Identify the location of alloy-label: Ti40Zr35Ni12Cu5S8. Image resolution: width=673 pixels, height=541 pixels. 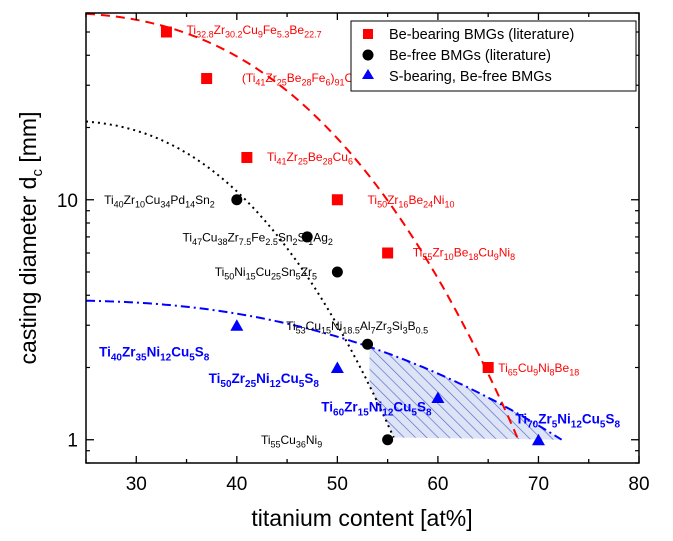
(154, 354).